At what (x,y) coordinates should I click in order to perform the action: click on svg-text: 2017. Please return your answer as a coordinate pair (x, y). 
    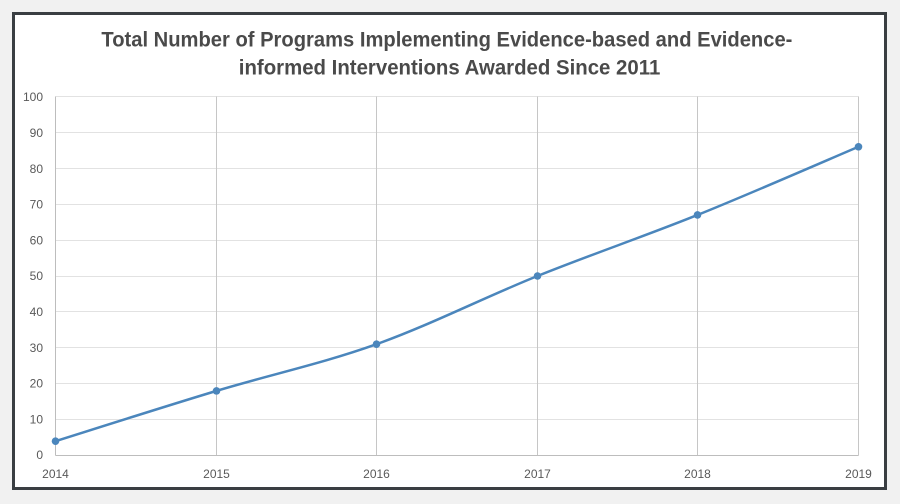
    Looking at the image, I should click on (537, 474).